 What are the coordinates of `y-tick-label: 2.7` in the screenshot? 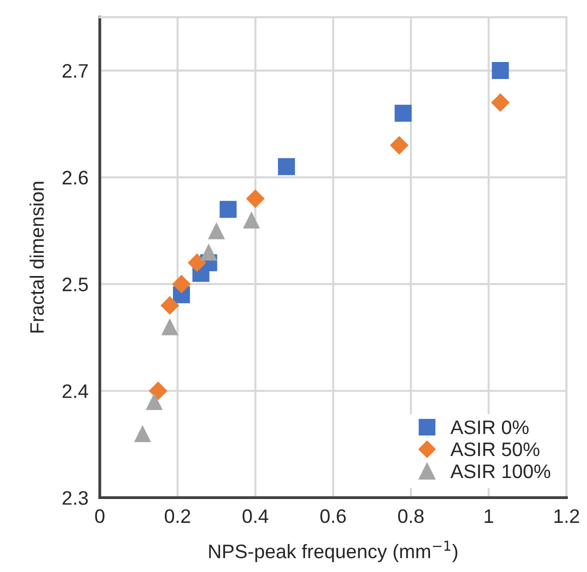 It's located at (75, 71).